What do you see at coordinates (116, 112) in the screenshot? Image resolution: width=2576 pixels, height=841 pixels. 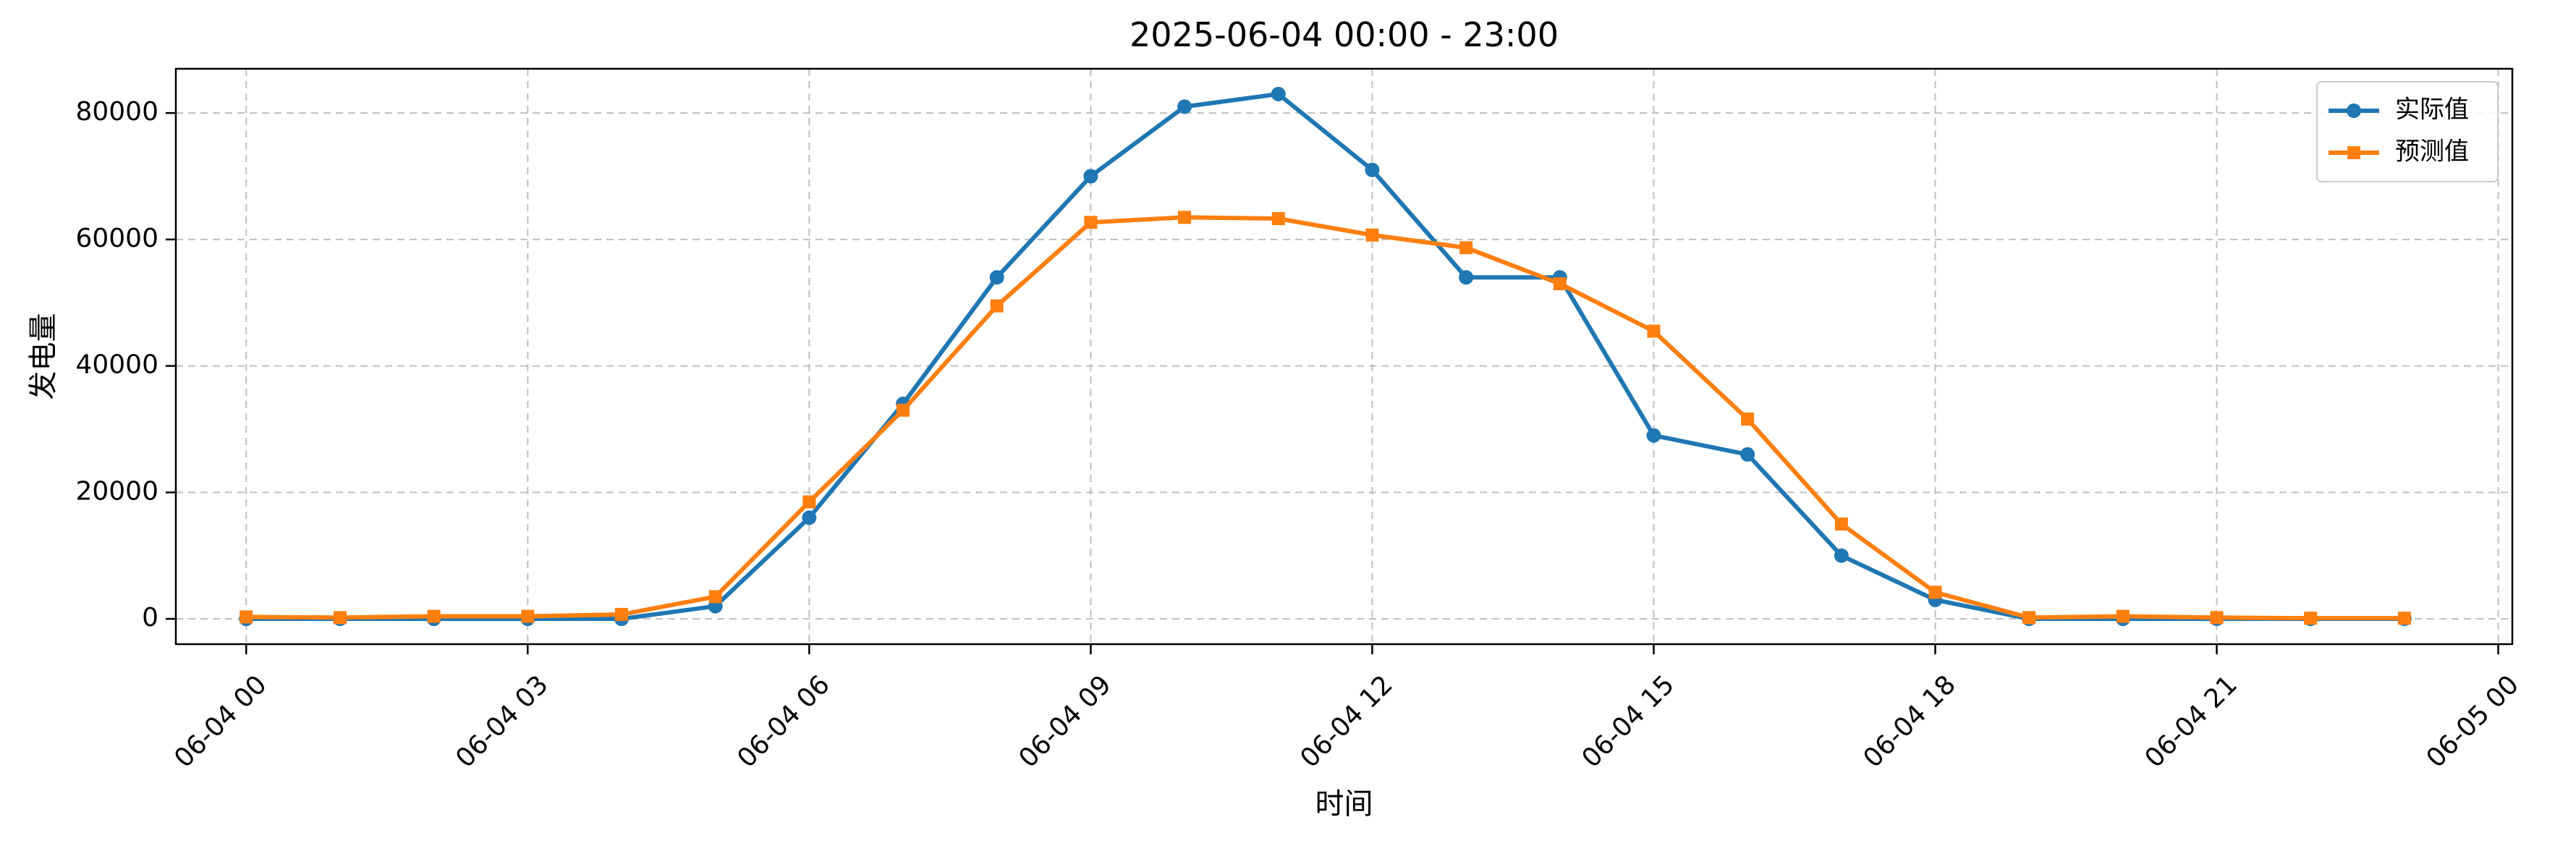 I see `y-tick-label: 80000` at bounding box center [116, 112].